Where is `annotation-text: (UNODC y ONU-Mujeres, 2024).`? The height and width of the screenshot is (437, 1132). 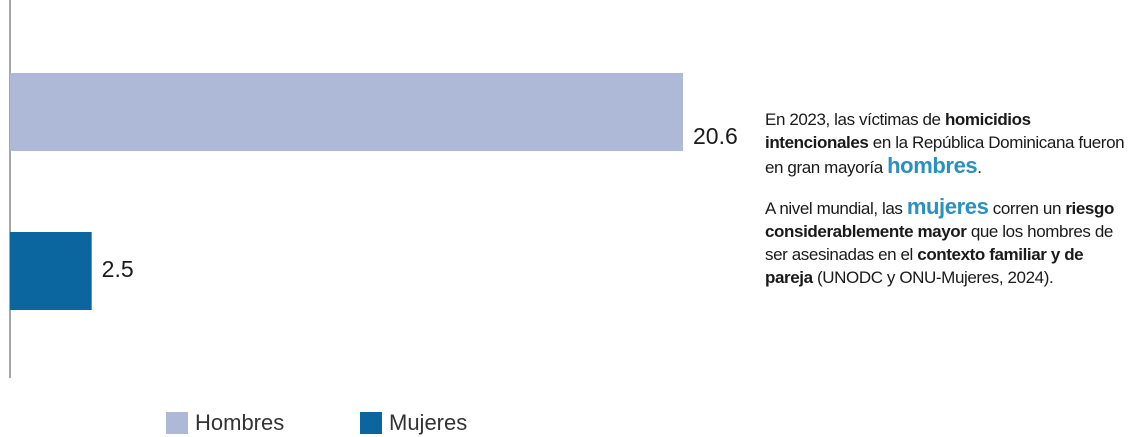 annotation-text: (UNODC y ONU-Mujeres, 2024). is located at coordinates (933, 277).